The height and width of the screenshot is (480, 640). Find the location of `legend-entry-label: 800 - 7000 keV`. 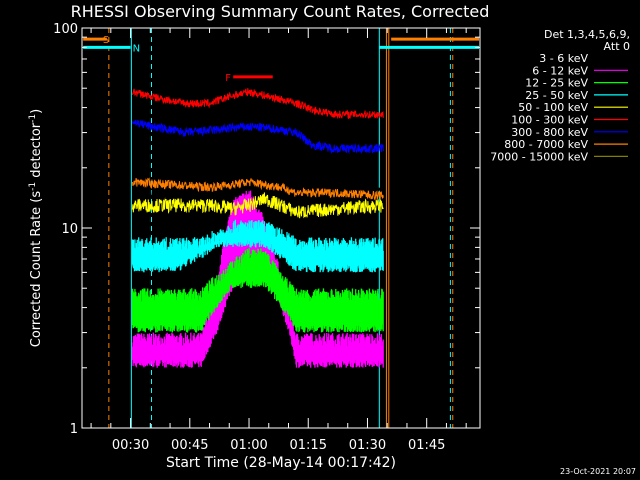

legend-entry-label: 800 - 7000 keV is located at coordinates (546, 144).